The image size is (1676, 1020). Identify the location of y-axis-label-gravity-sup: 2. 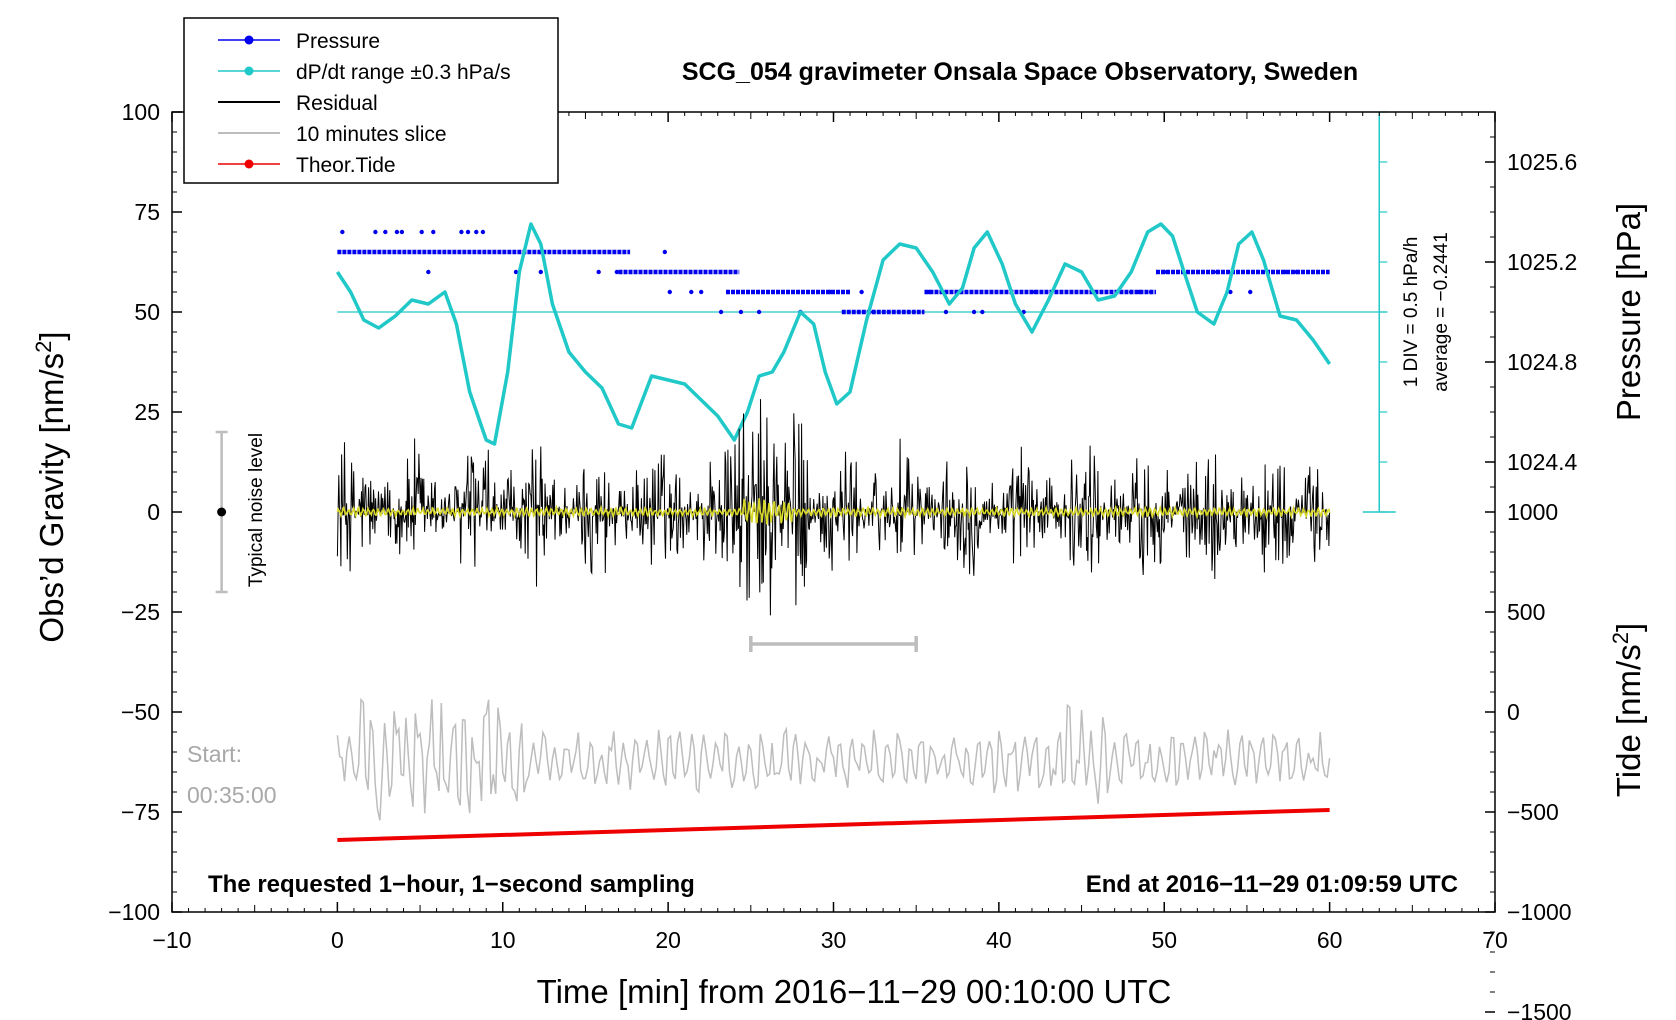
(43, 347).